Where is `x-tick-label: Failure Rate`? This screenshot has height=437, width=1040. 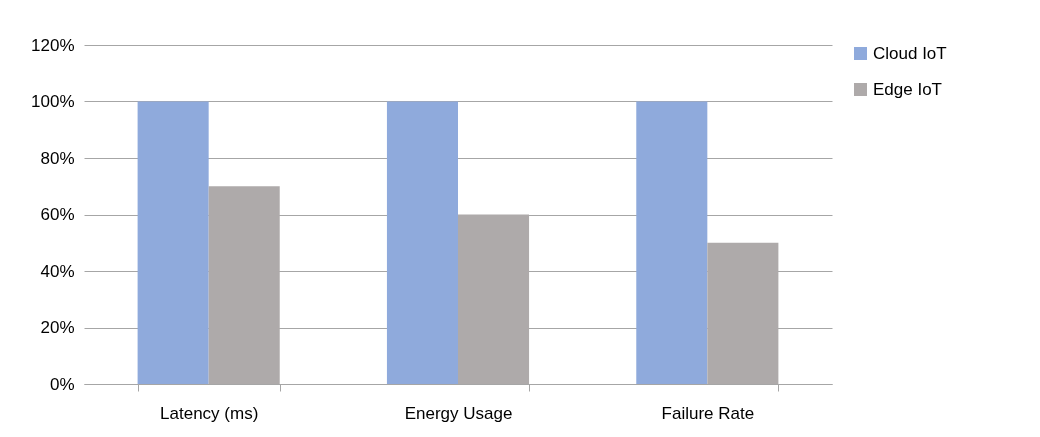
x-tick-label: Failure Rate is located at coordinates (708, 413).